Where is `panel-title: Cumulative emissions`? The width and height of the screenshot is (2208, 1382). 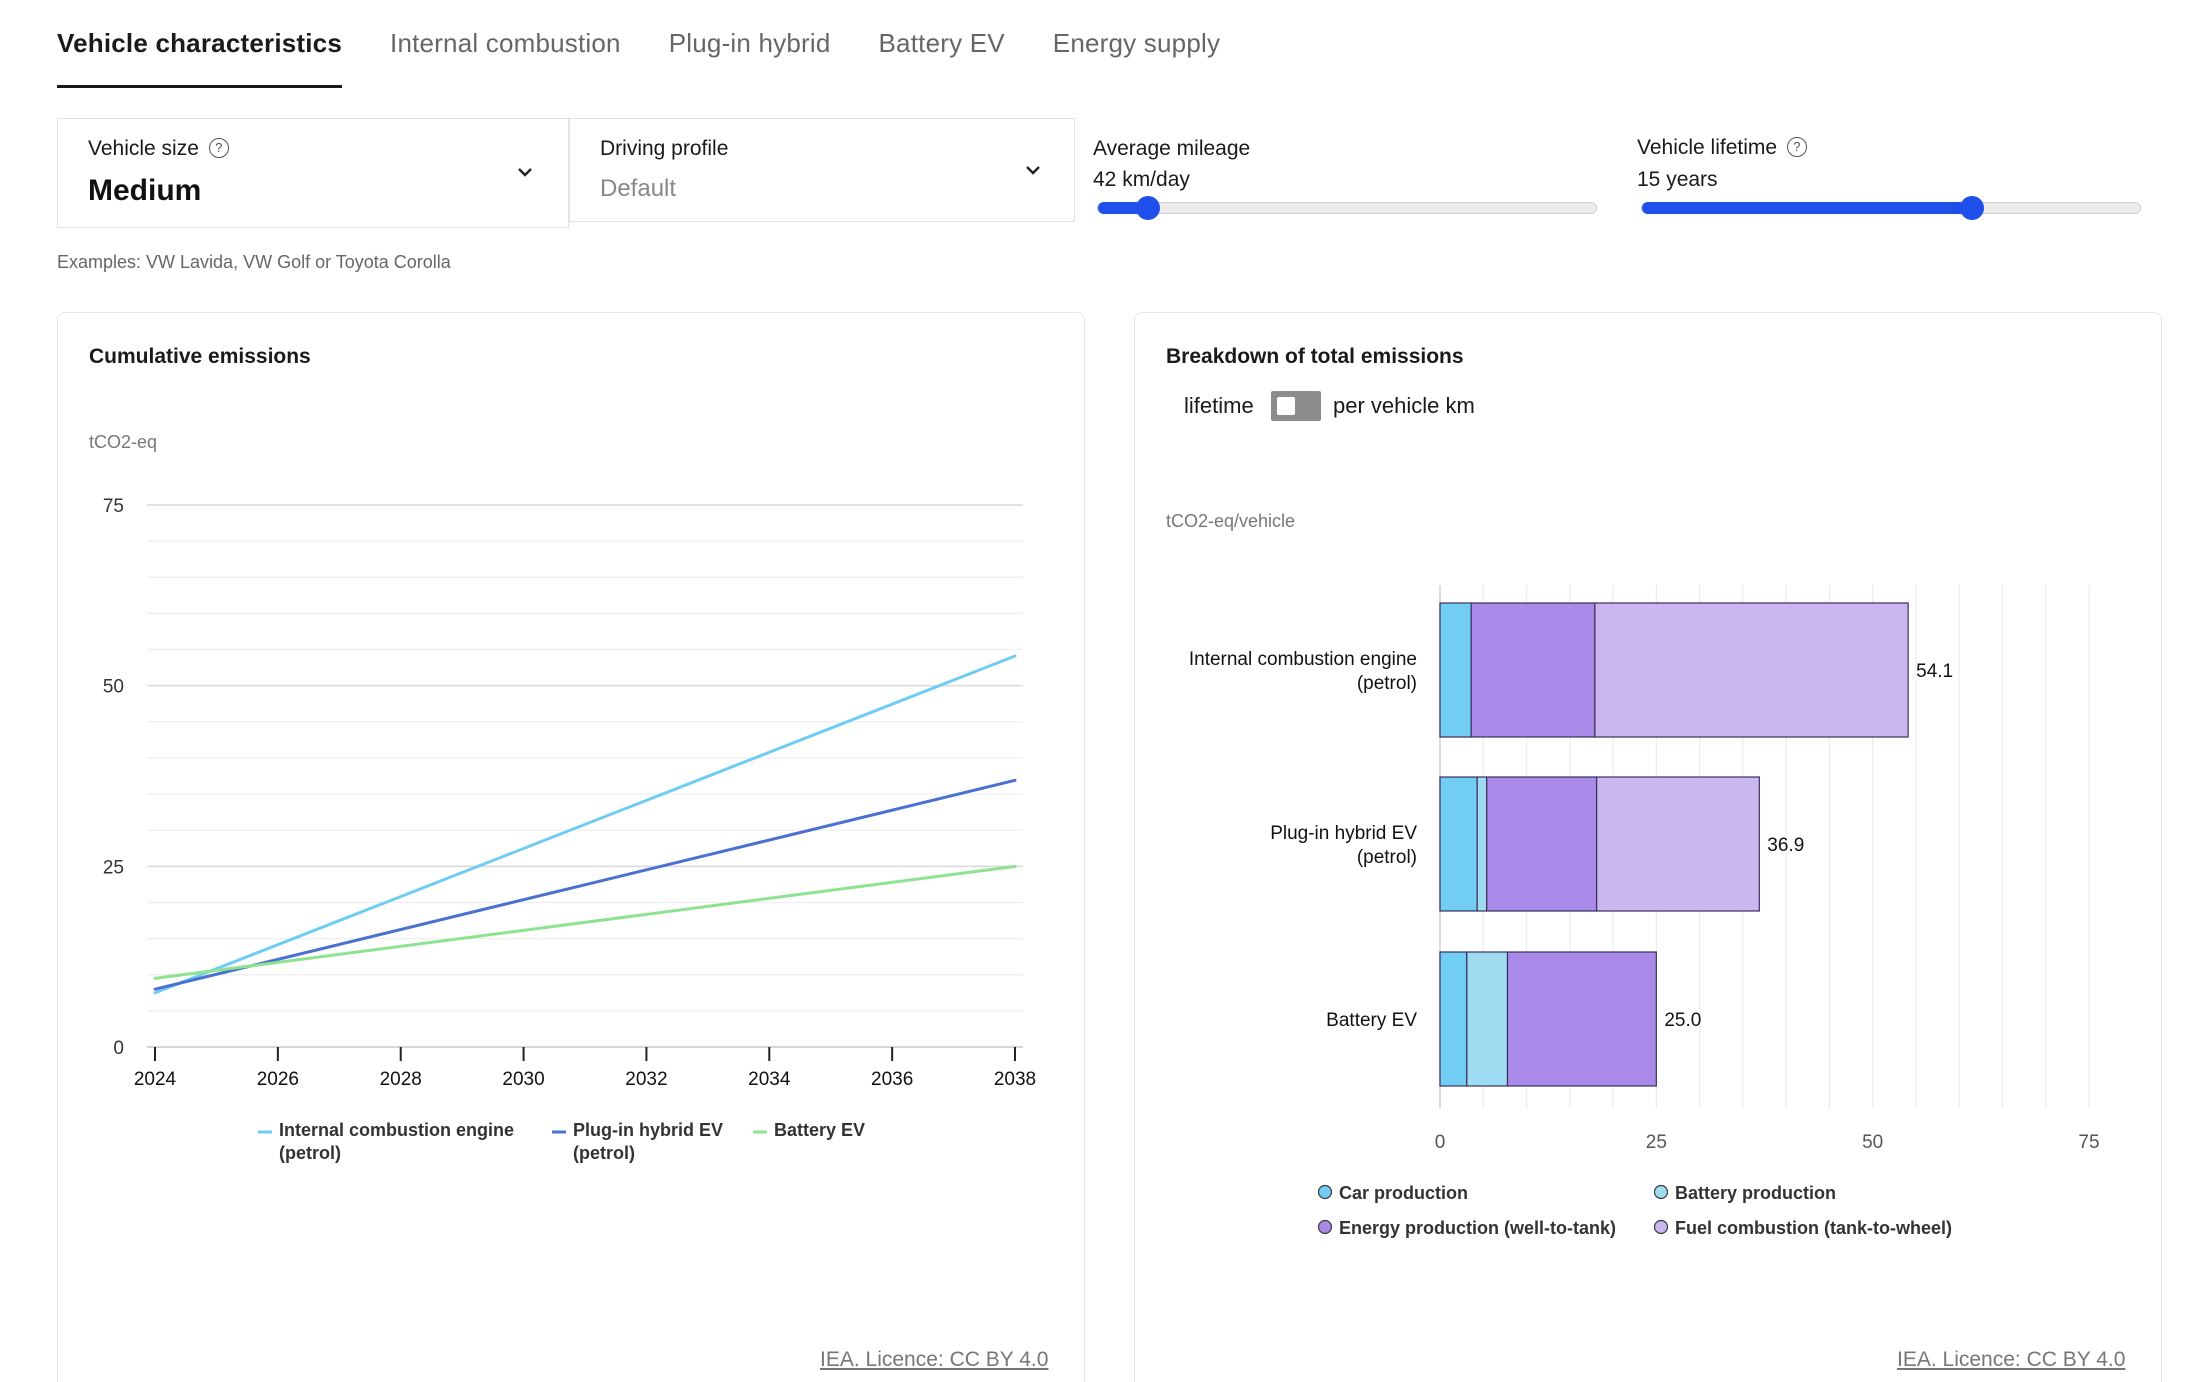 panel-title: Cumulative emissions is located at coordinates (200, 356).